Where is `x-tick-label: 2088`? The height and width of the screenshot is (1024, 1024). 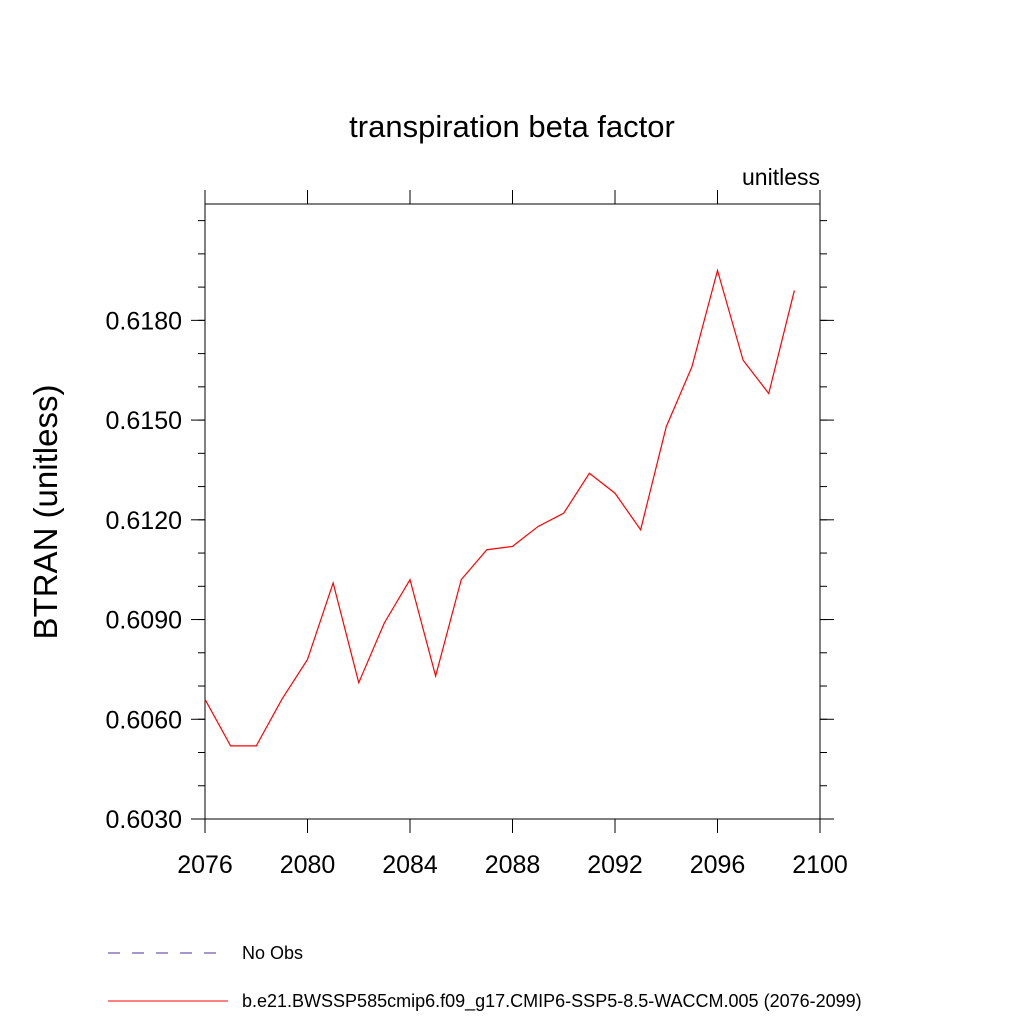 x-tick-label: 2088 is located at coordinates (513, 865).